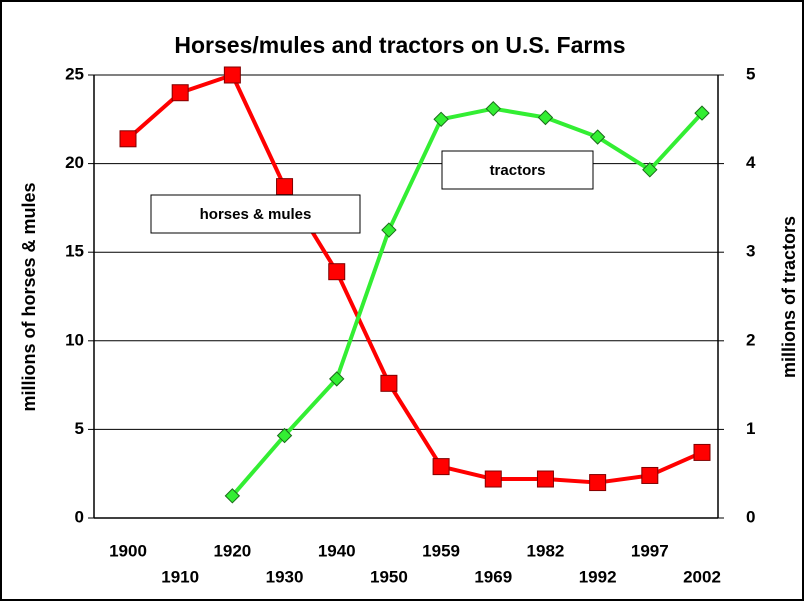 This screenshot has height=607, width=805. I want to click on x-tick-label: 1910, so click(180, 576).